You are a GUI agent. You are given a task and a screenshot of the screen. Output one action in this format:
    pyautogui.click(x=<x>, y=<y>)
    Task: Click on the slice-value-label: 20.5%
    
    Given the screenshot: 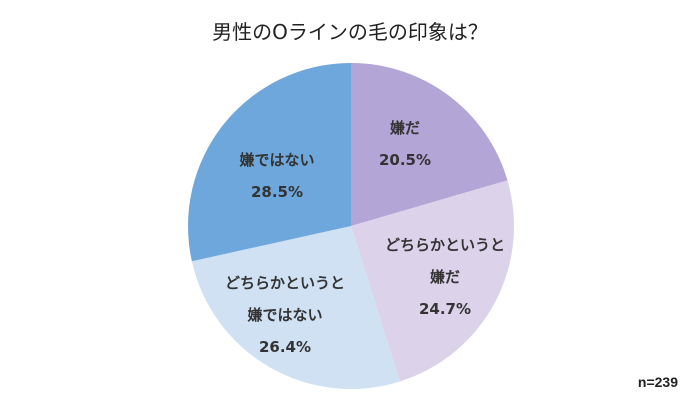 What is the action you would take?
    pyautogui.click(x=405, y=160)
    